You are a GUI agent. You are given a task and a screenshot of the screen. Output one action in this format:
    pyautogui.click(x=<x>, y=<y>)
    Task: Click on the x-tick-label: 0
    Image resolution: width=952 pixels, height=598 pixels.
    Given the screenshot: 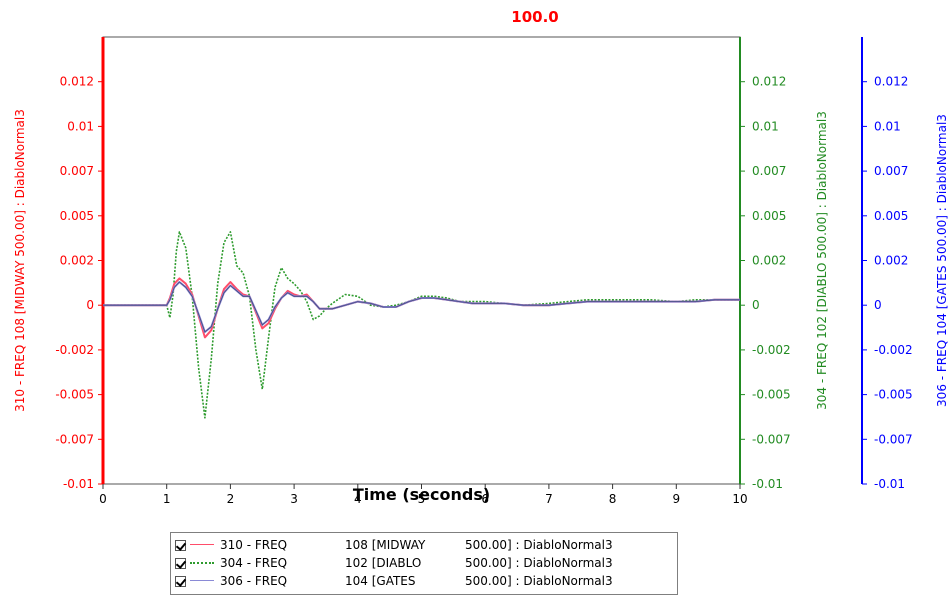 What is the action you would take?
    pyautogui.click(x=103, y=499)
    